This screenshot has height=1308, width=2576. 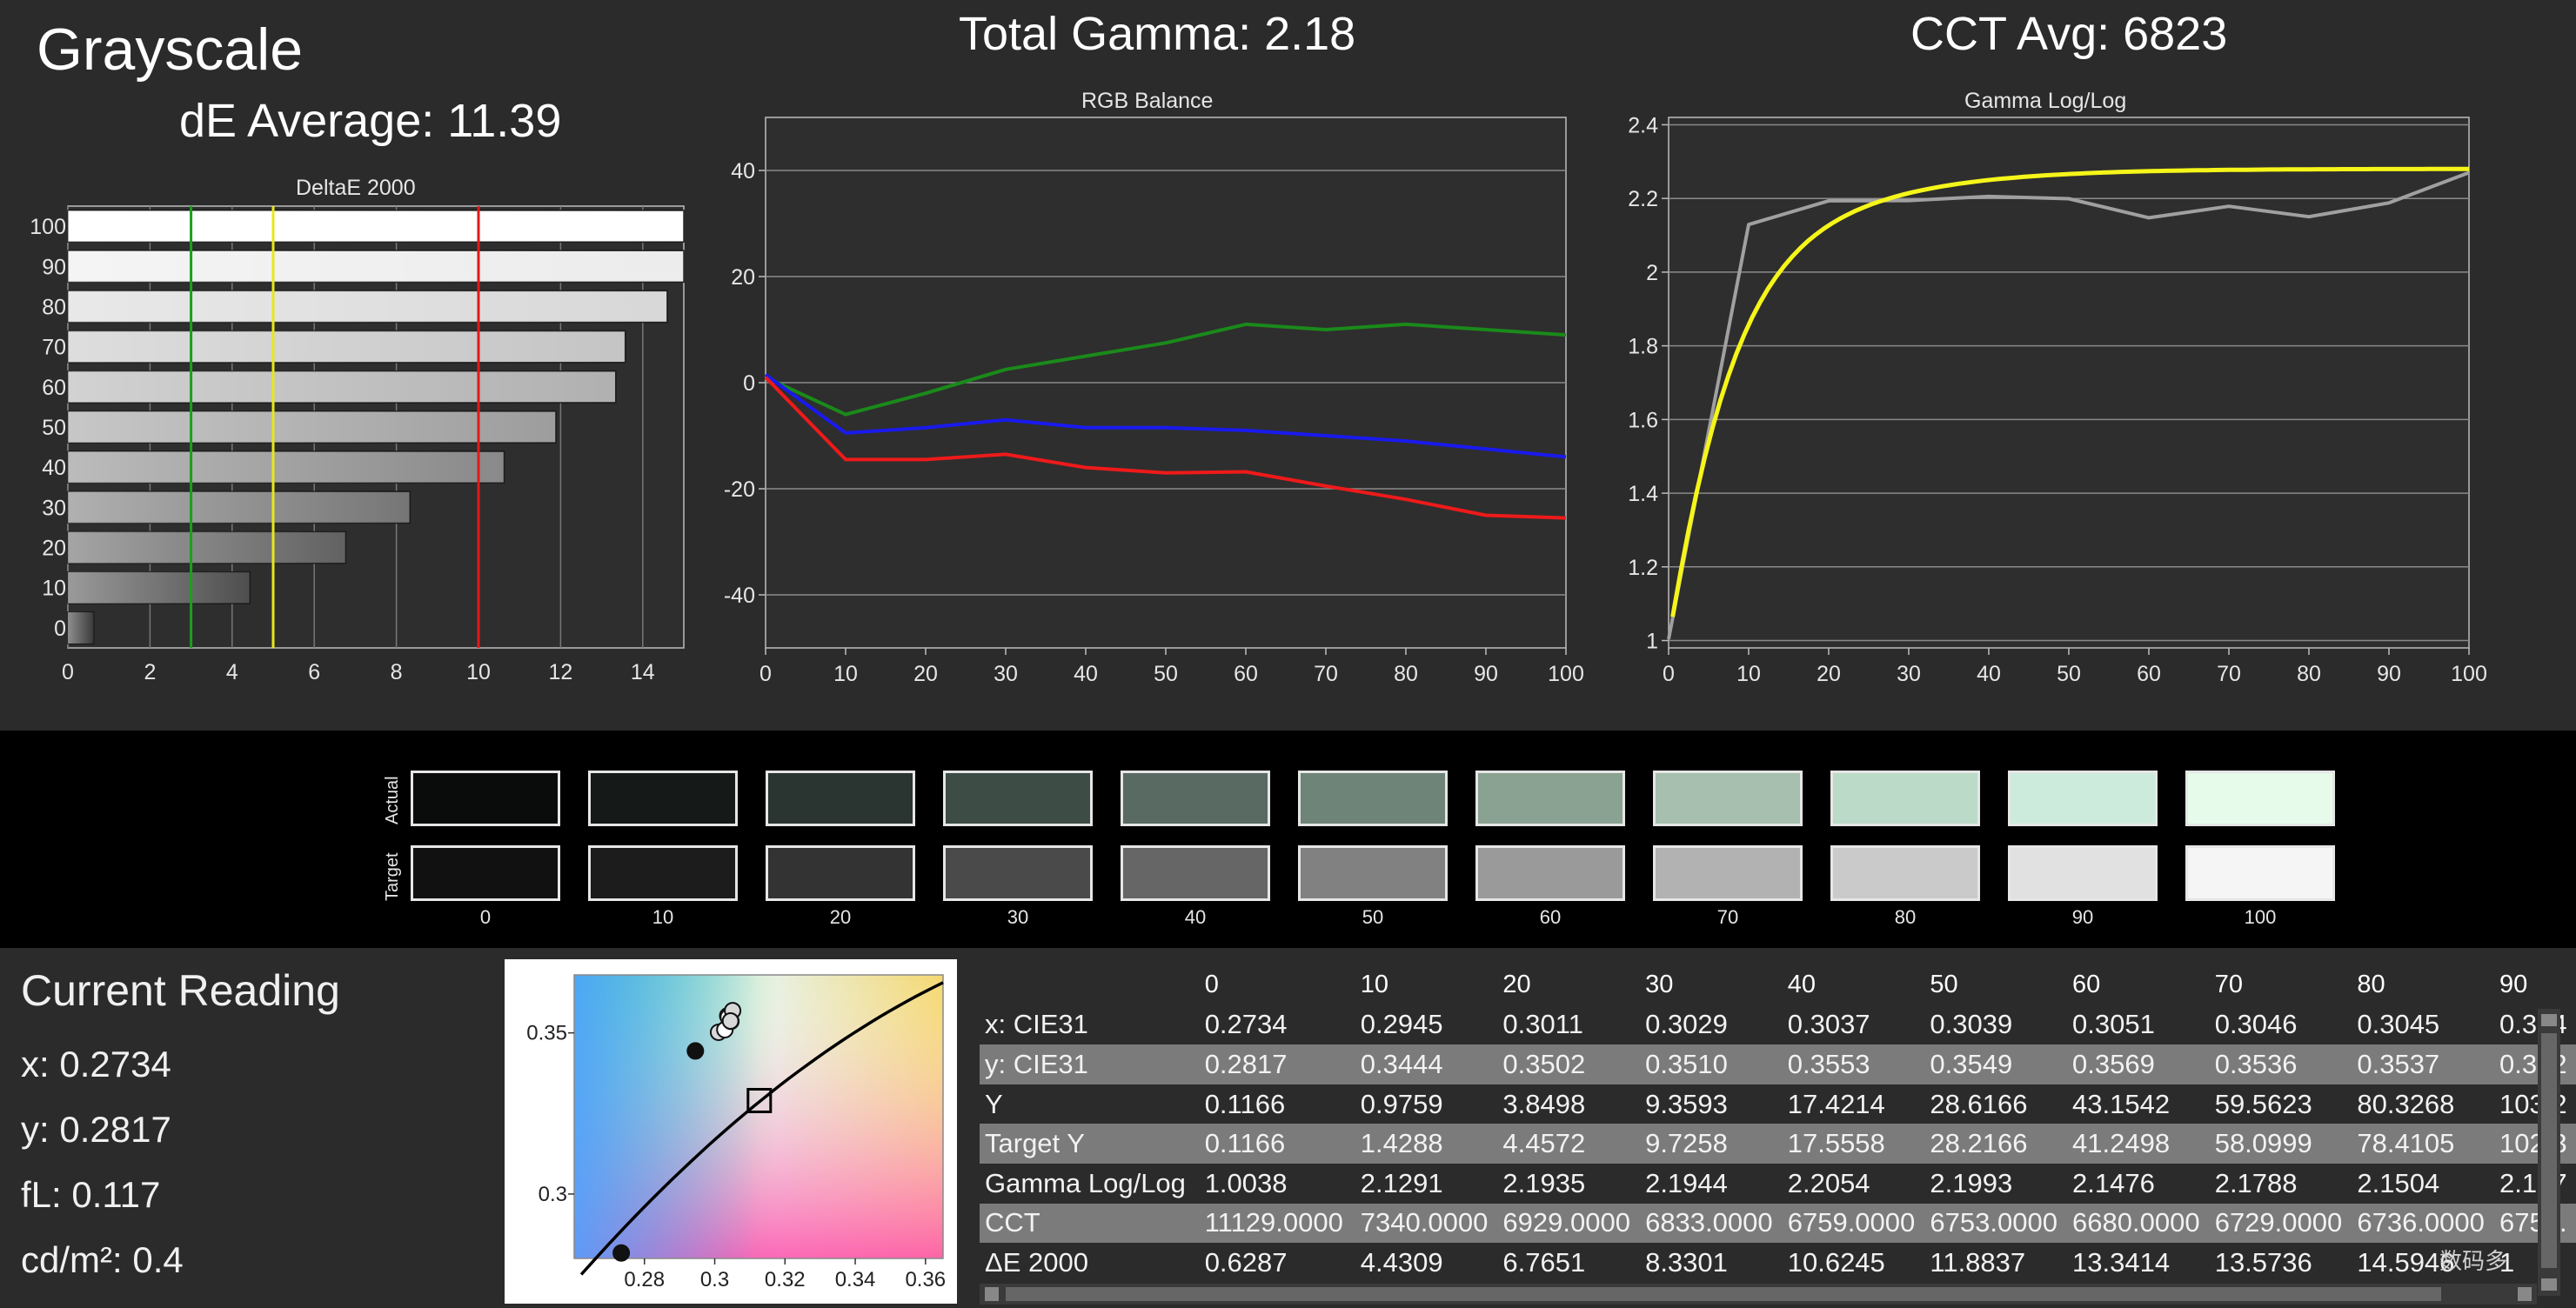 I want to click on cie-x-tick-label: 0.36, so click(x=926, y=1279).